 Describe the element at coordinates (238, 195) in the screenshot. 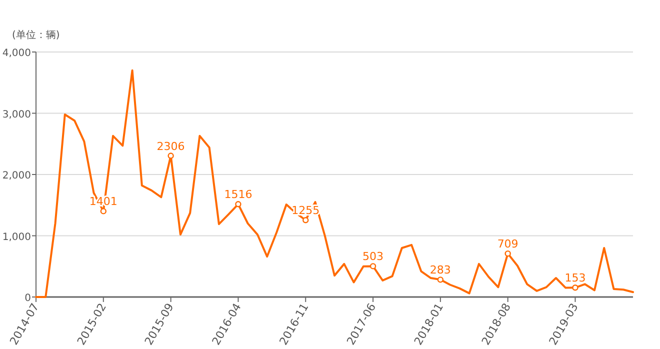

I see `data-label: 1516` at that location.